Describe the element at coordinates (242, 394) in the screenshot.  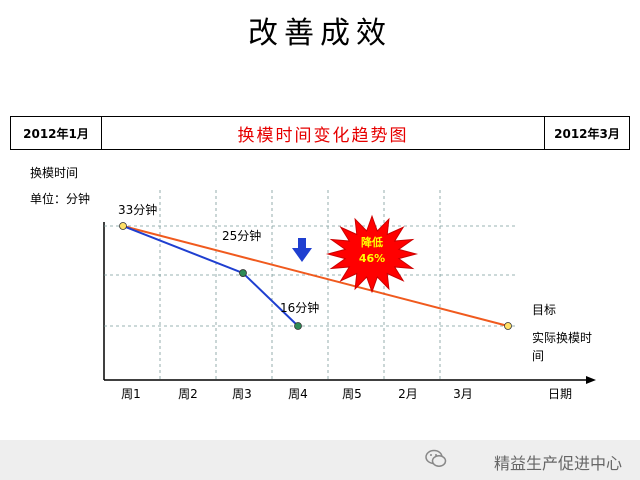
I see `x-tick-label: 周3` at that location.